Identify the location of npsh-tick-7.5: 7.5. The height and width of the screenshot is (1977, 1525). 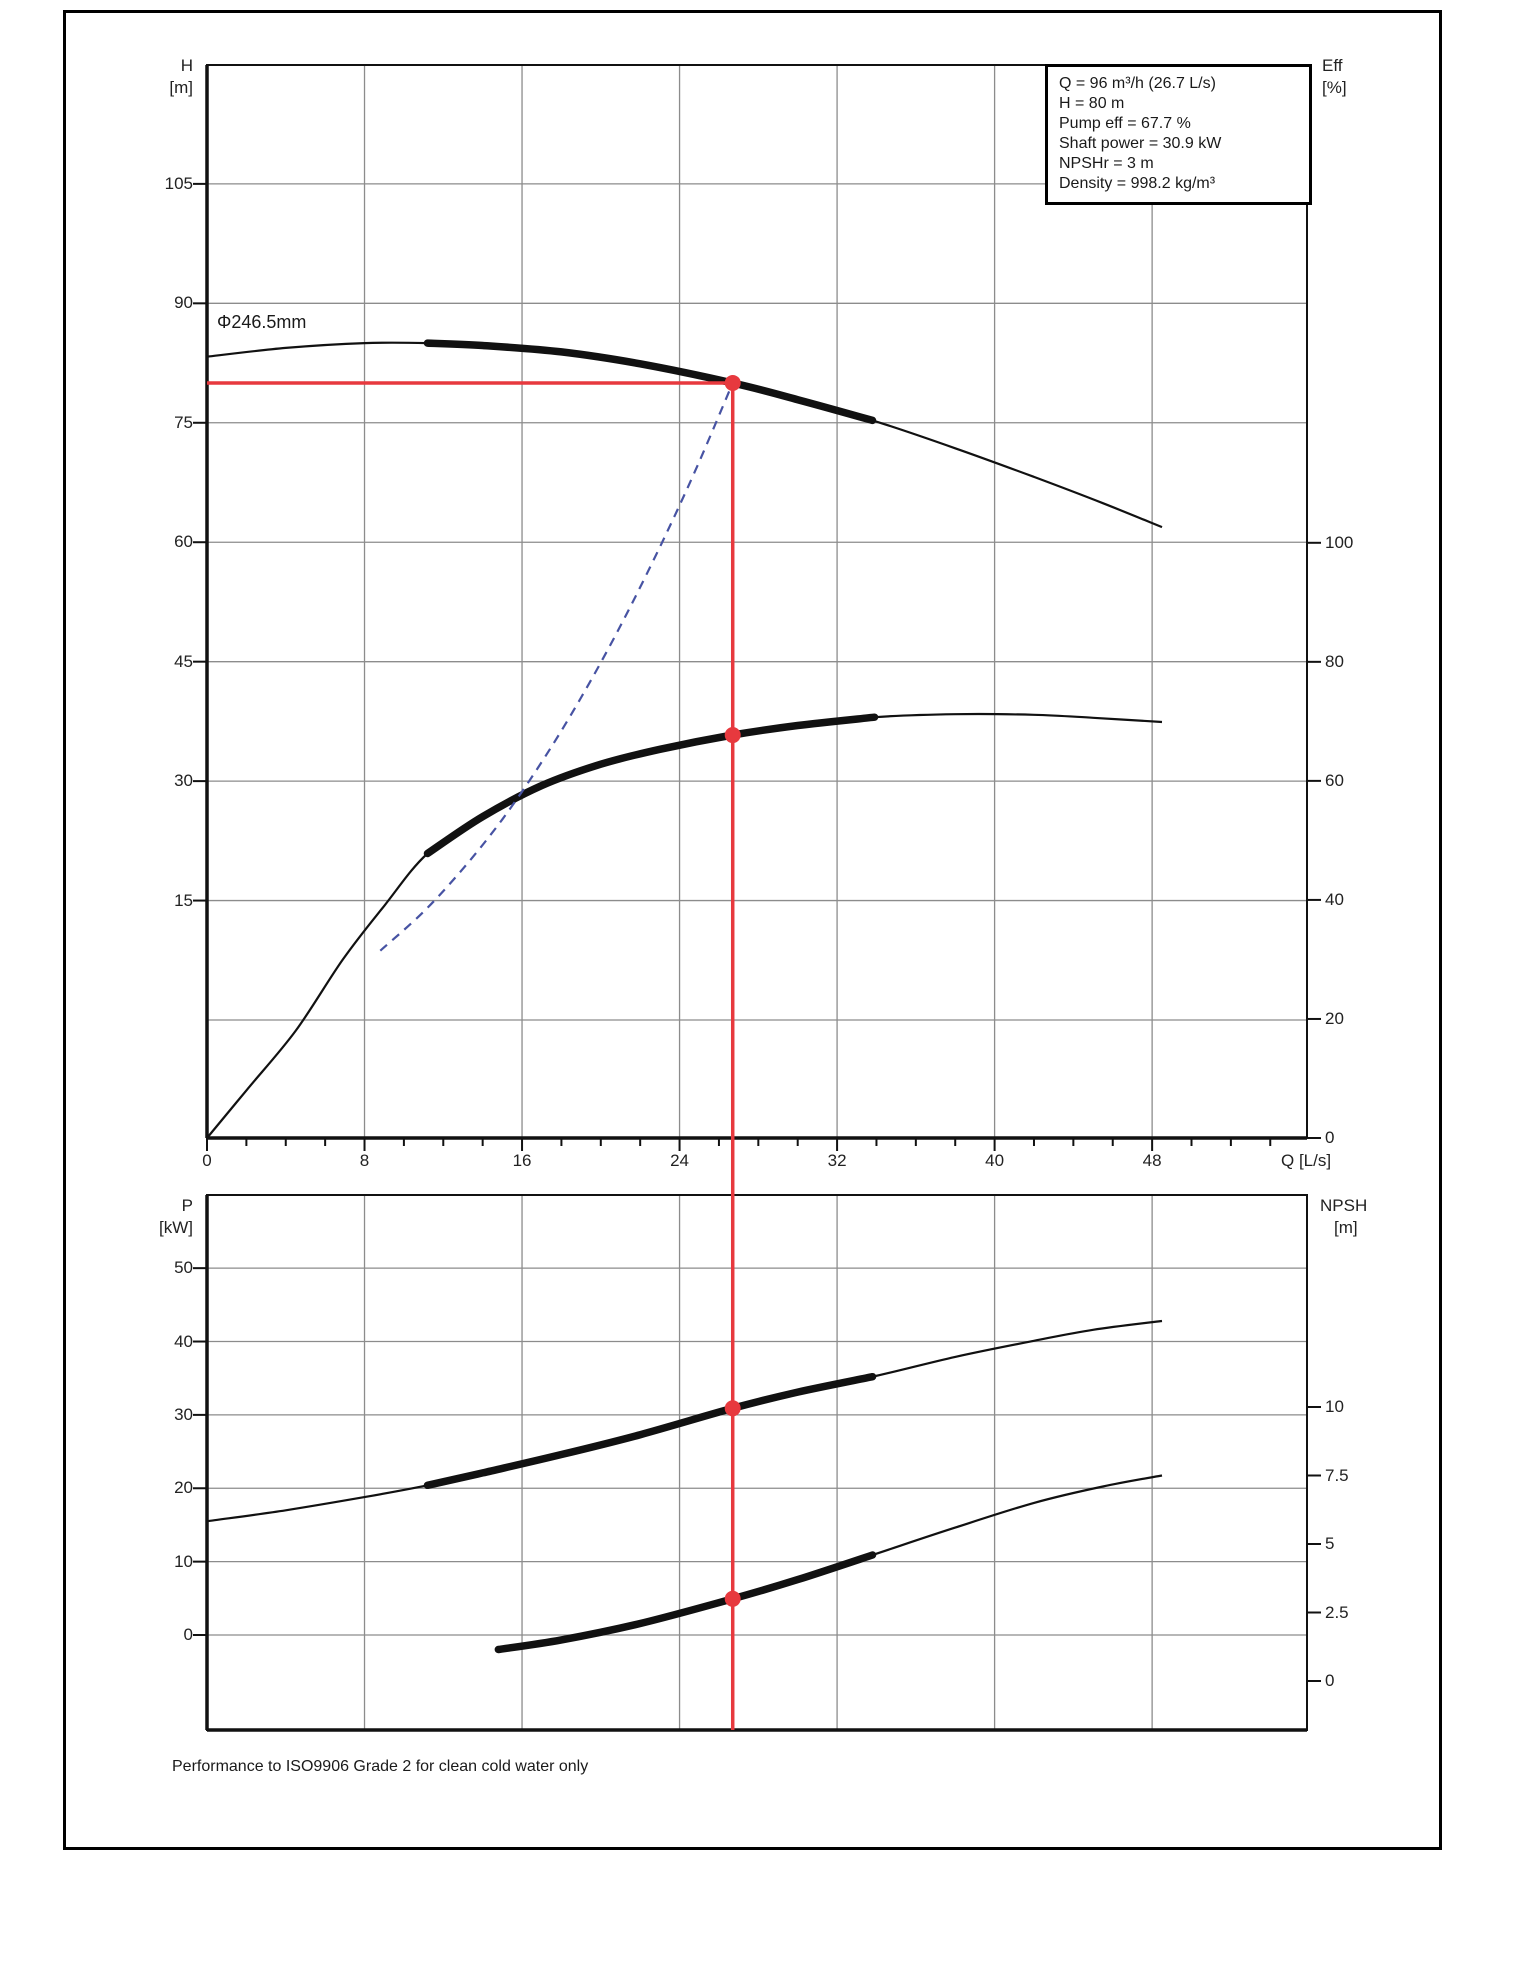
(1337, 1475).